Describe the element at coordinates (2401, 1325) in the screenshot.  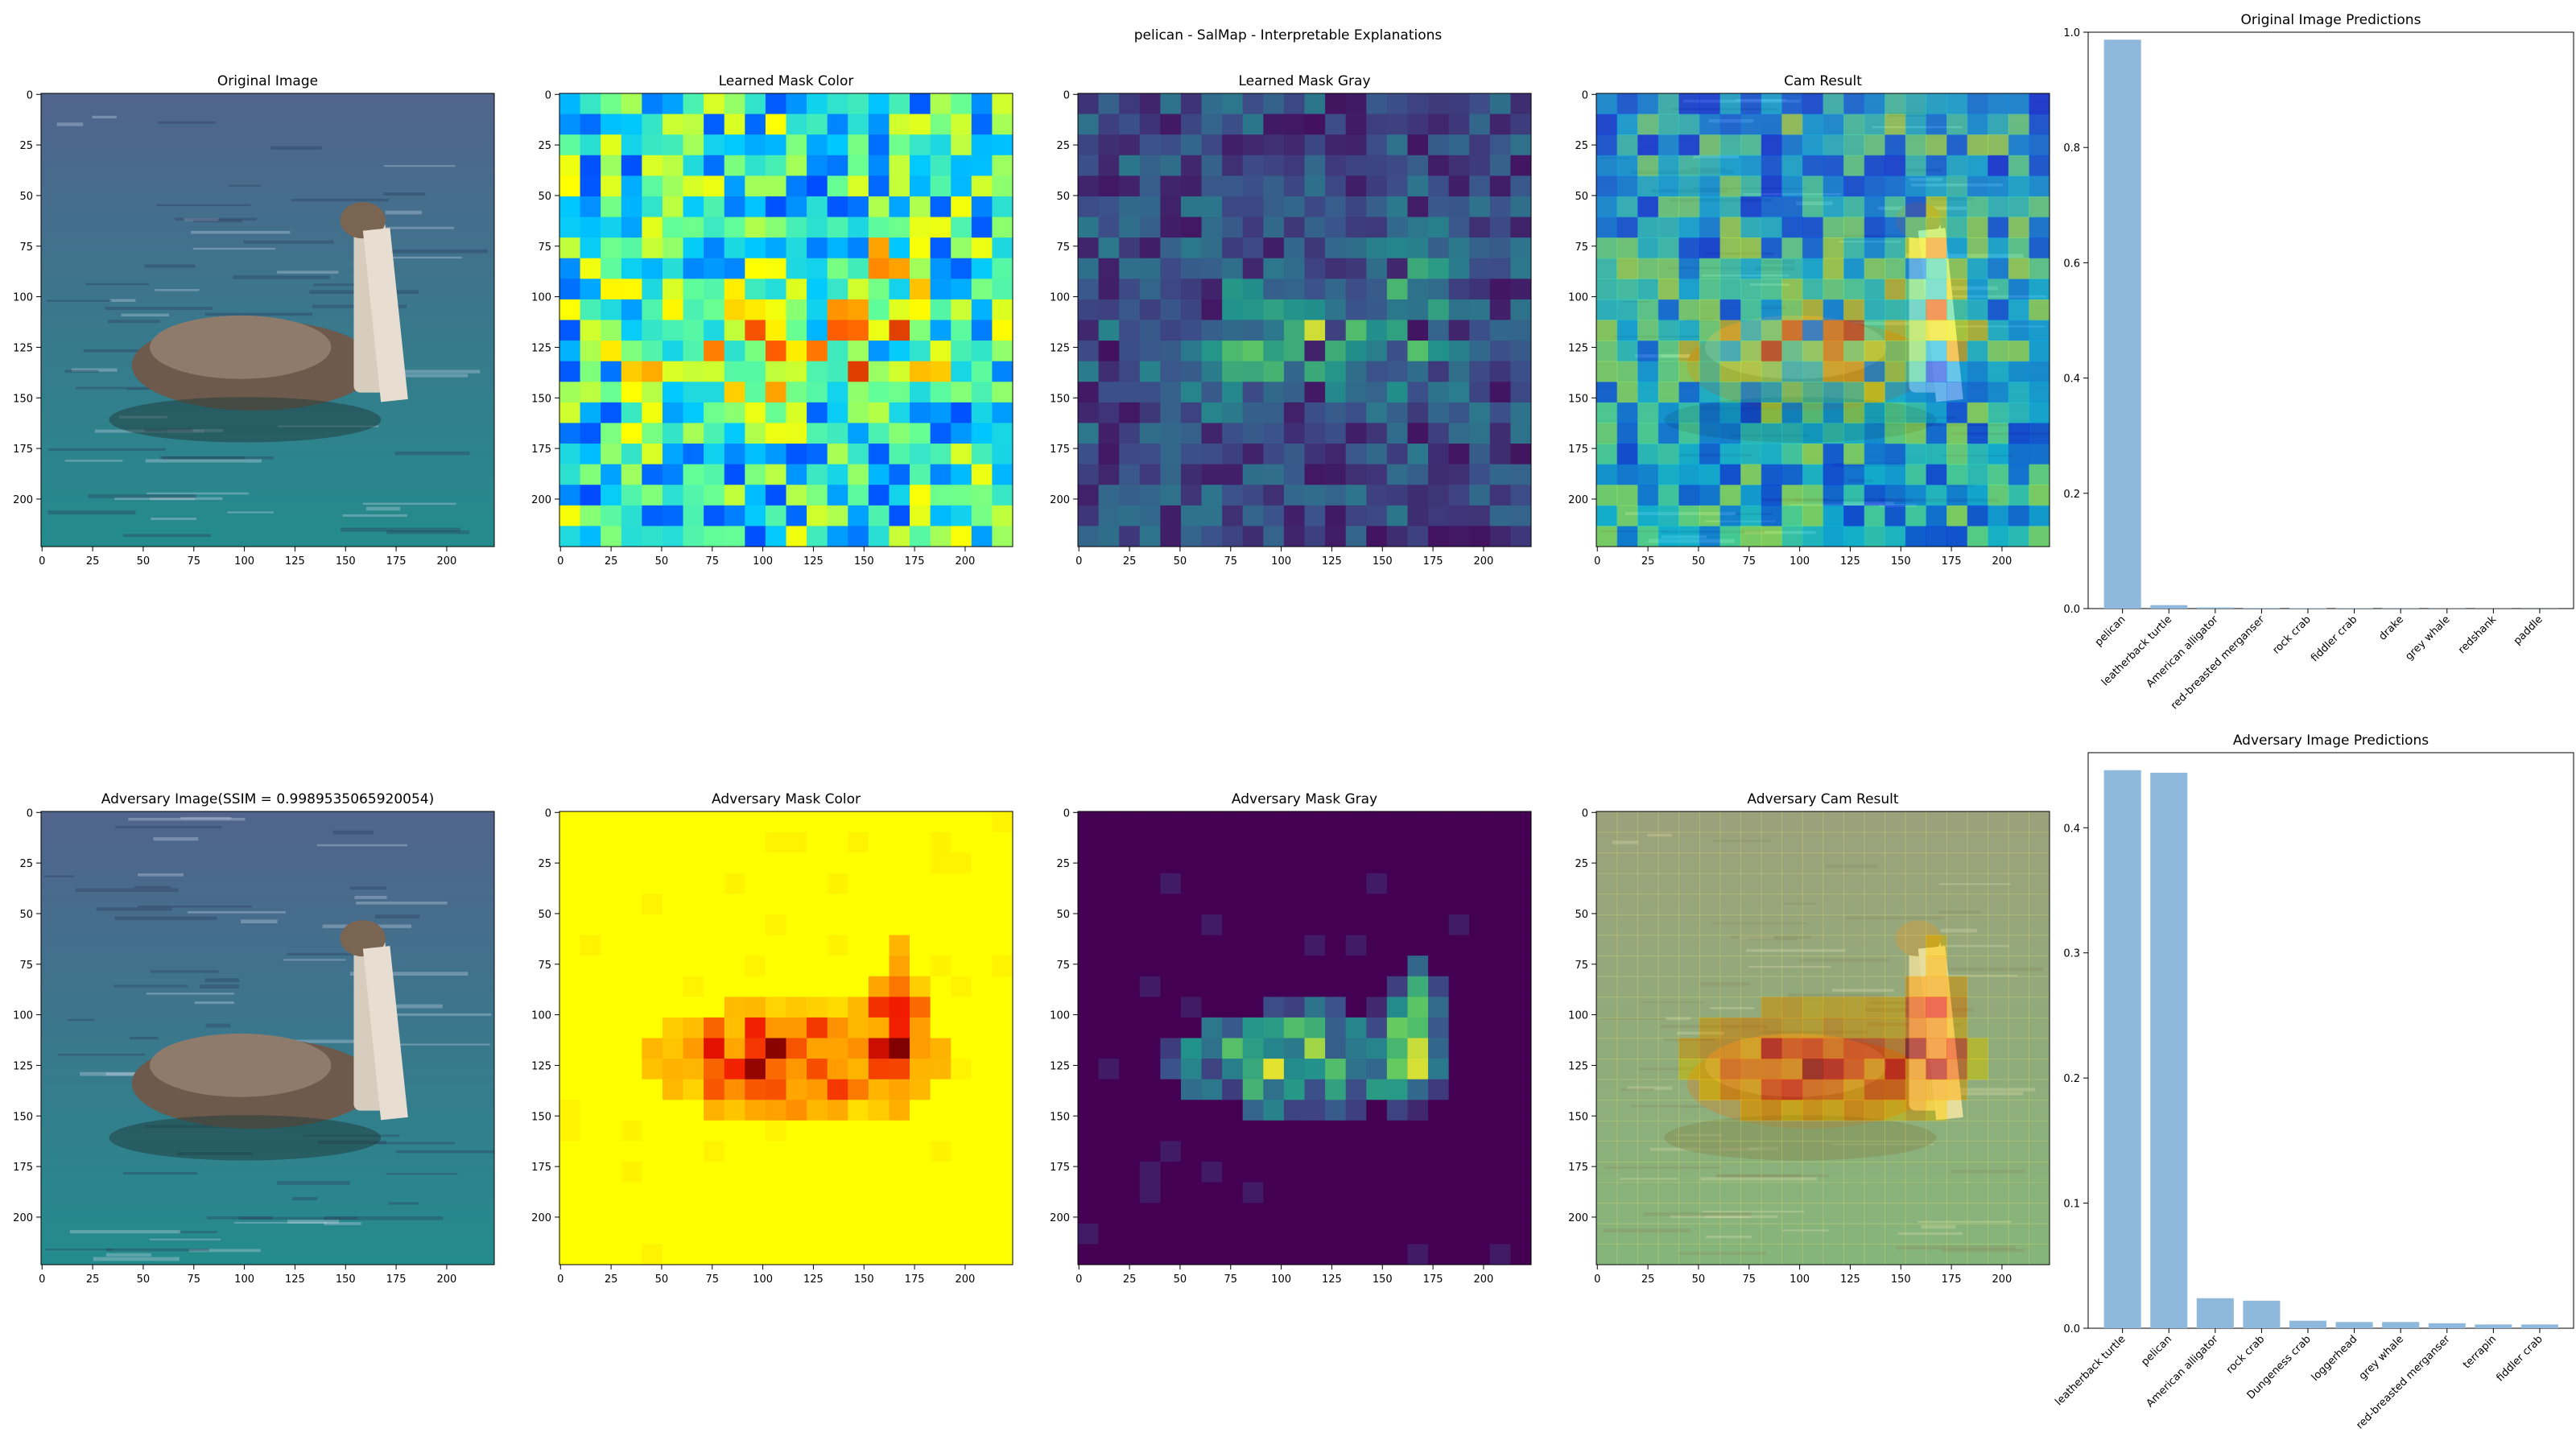
I see `bar-grey-whale` at that location.